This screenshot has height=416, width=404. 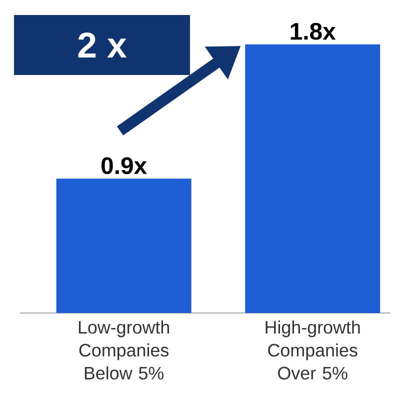 What do you see at coordinates (123, 350) in the screenshot?
I see `x-tick-label: Low-growth Companies Below 5%` at bounding box center [123, 350].